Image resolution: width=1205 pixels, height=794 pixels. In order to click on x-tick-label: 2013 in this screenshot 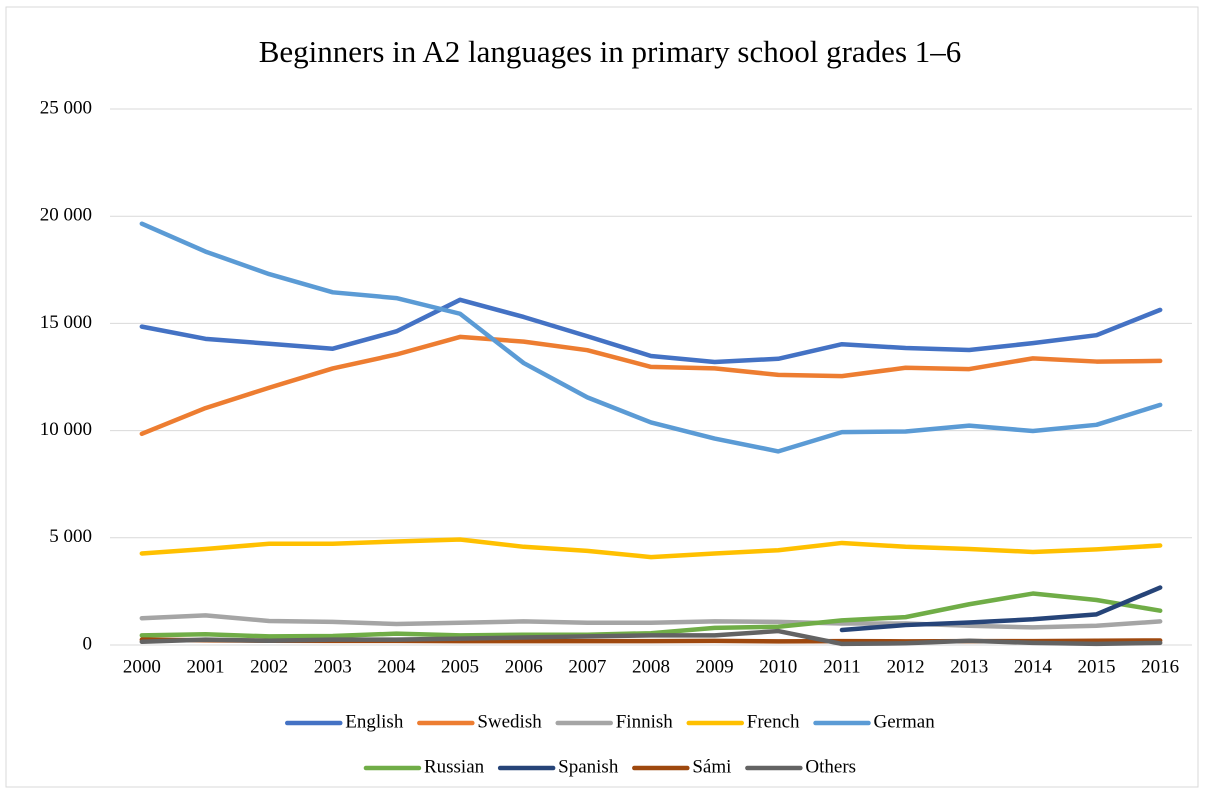, I will do `click(969, 666)`.